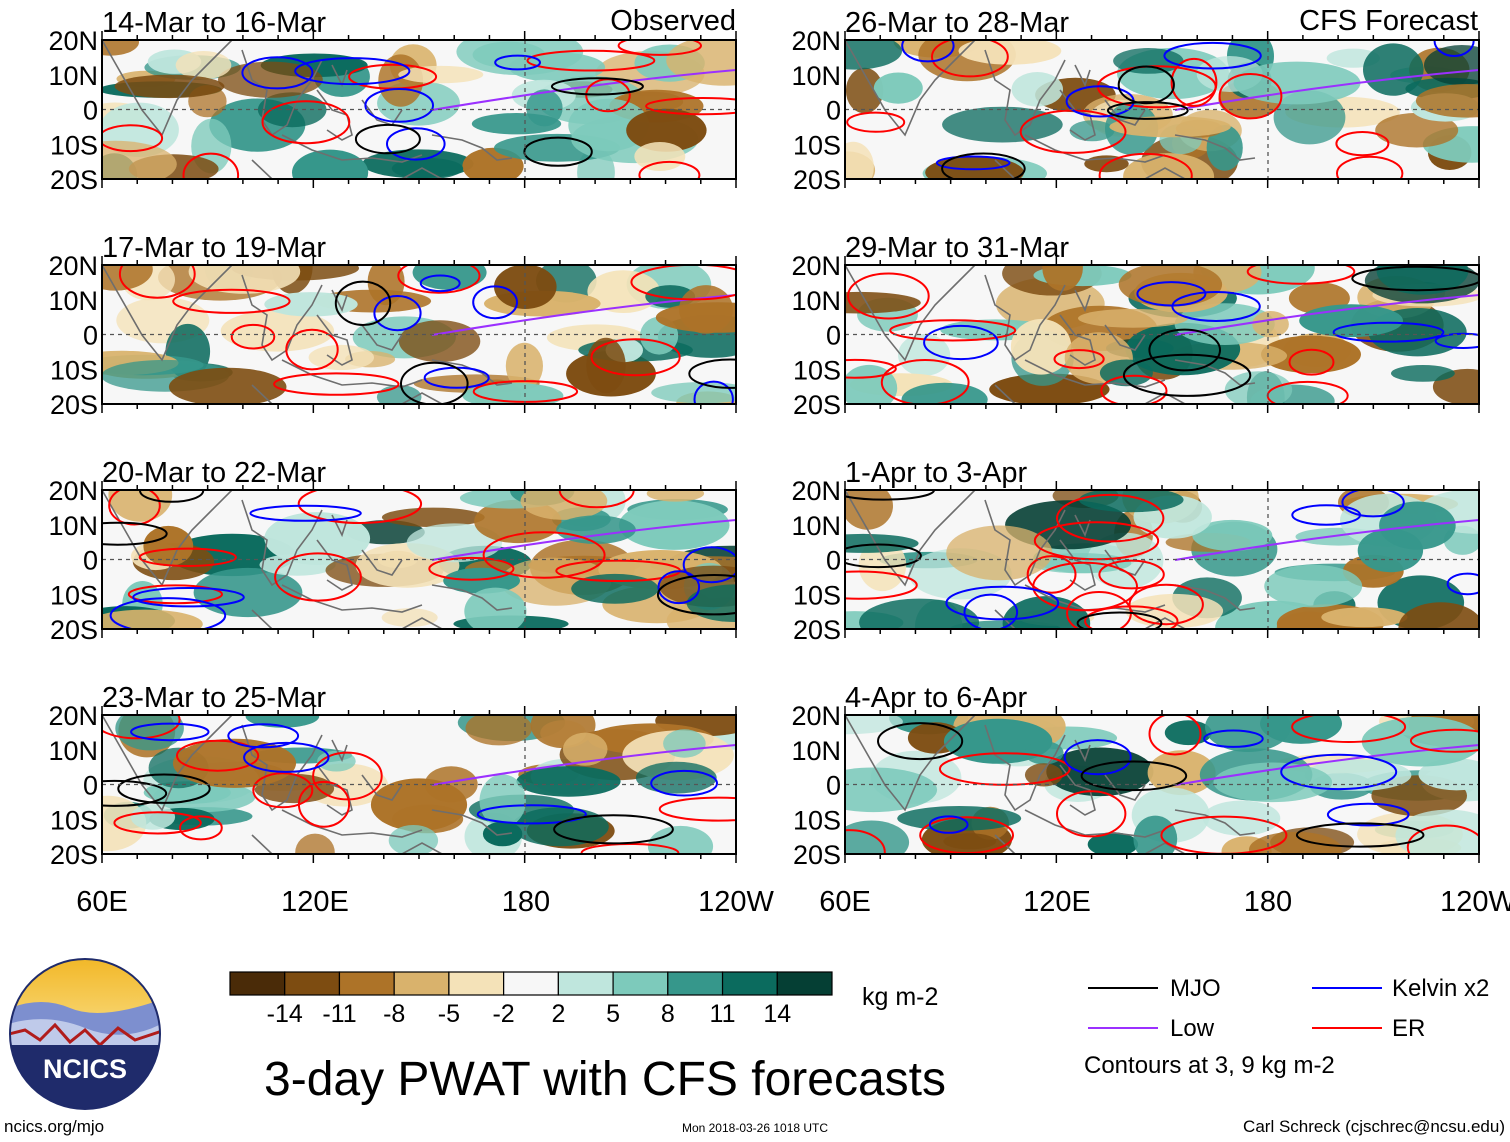 This screenshot has height=1142, width=1510. Describe the element at coordinates (449, 1014) in the screenshot. I see `colorbar-tick-label: -5` at that location.